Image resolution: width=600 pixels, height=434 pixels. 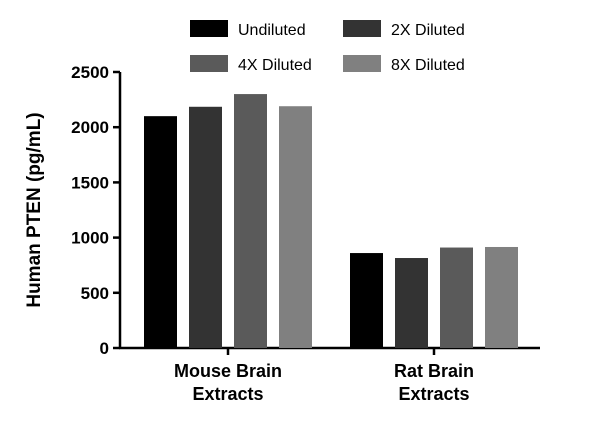 I want to click on legend-label: 4X Diluted, so click(x=275, y=65).